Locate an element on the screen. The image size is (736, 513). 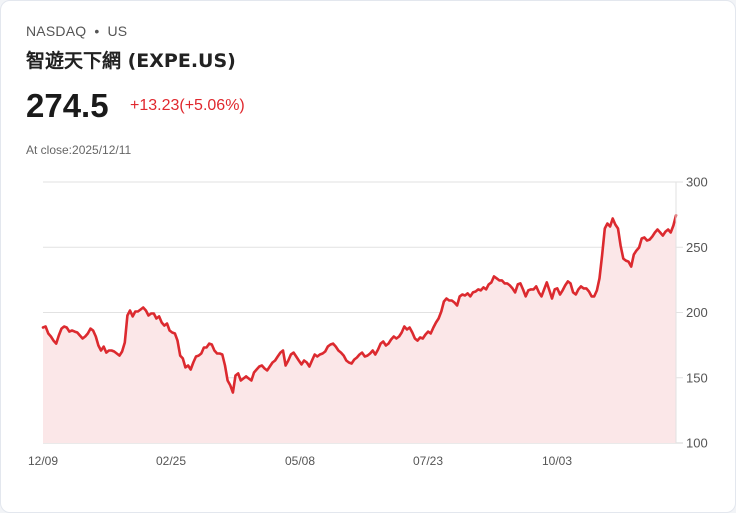
x-tick-label: 02/25 is located at coordinates (171, 461).